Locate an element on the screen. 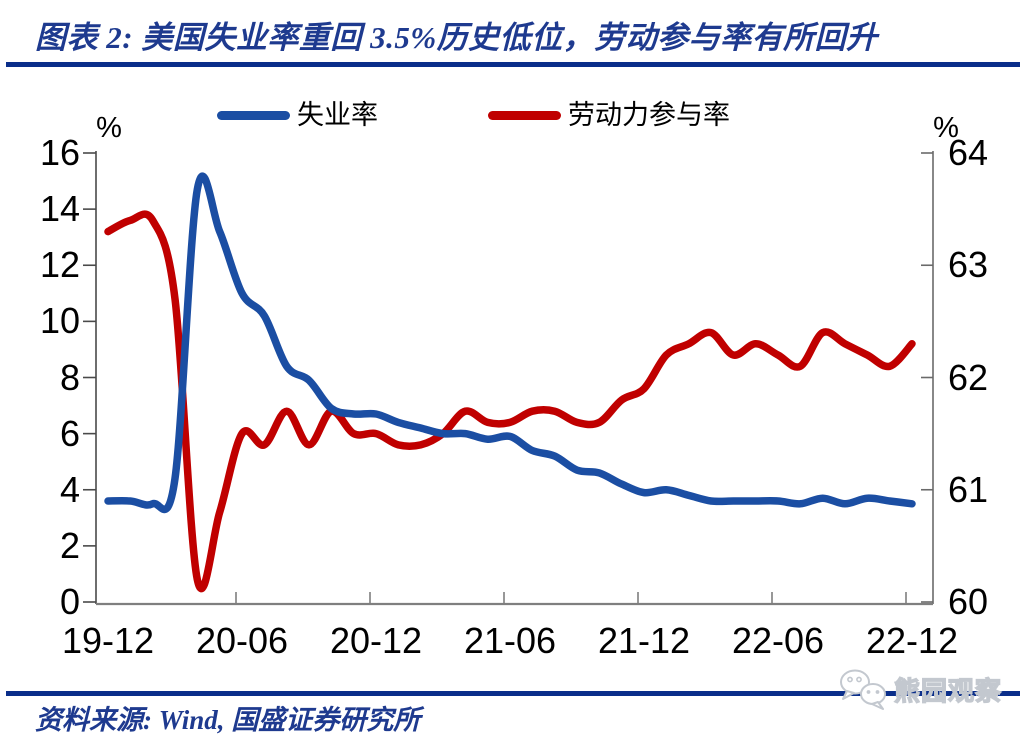 The image size is (1027, 739). right-axis-tick-label: 63 is located at coordinates (968, 265).